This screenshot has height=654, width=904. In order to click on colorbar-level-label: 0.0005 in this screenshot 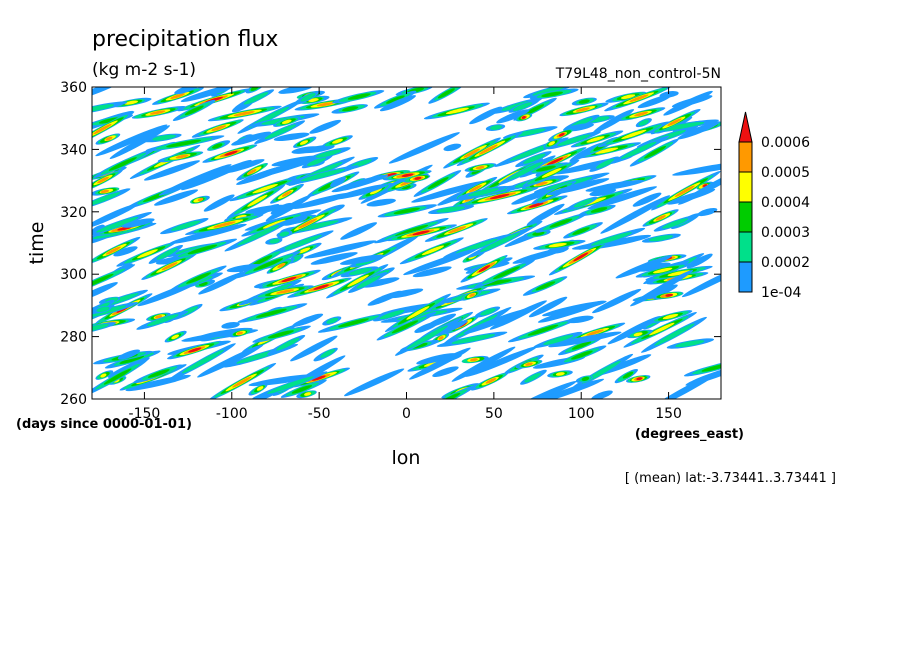, I will do `click(785, 173)`.